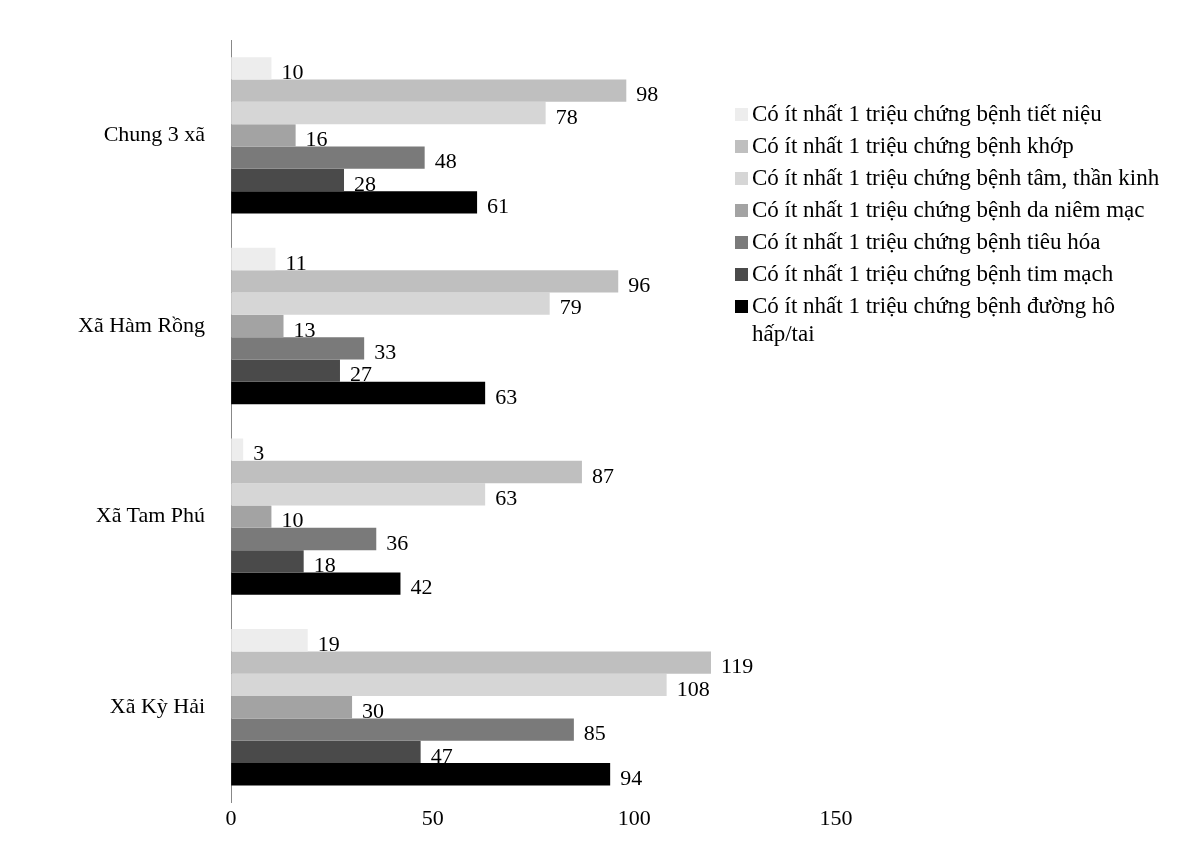 The width and height of the screenshot is (1191, 855). Describe the element at coordinates (432, 817) in the screenshot. I see `x-tick-label: 50` at that location.